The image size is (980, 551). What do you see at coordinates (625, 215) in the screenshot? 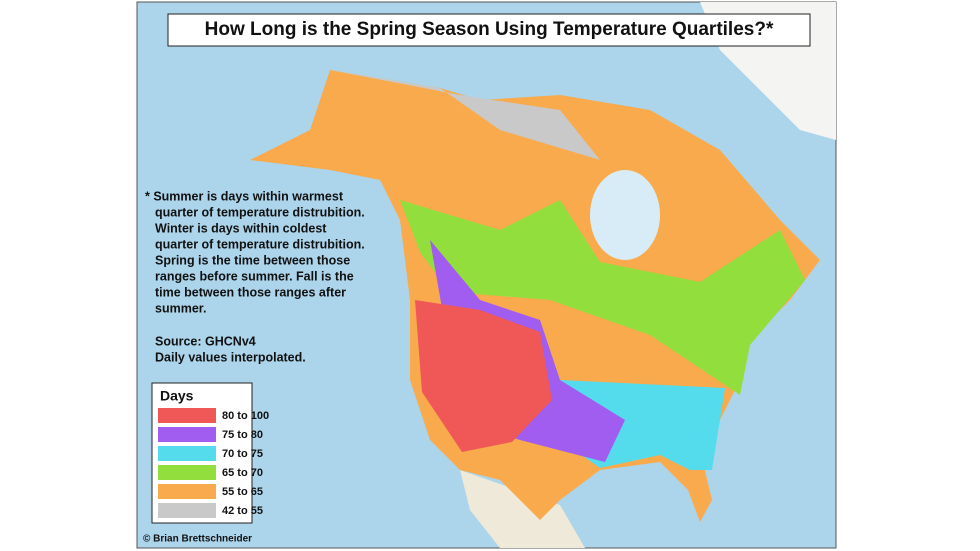
I see `hudson-bay` at bounding box center [625, 215].